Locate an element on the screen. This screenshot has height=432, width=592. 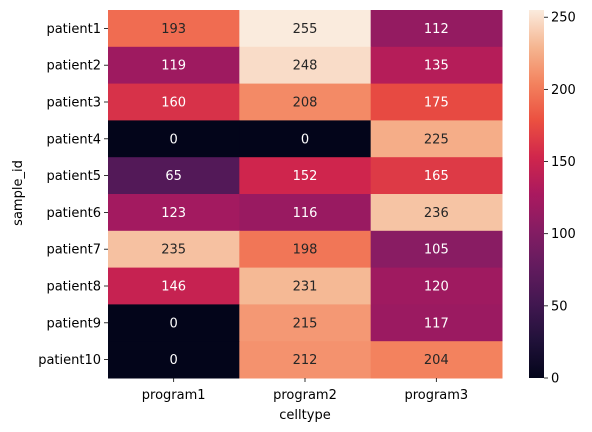
y-tick-label: patient7 is located at coordinates (73, 250).